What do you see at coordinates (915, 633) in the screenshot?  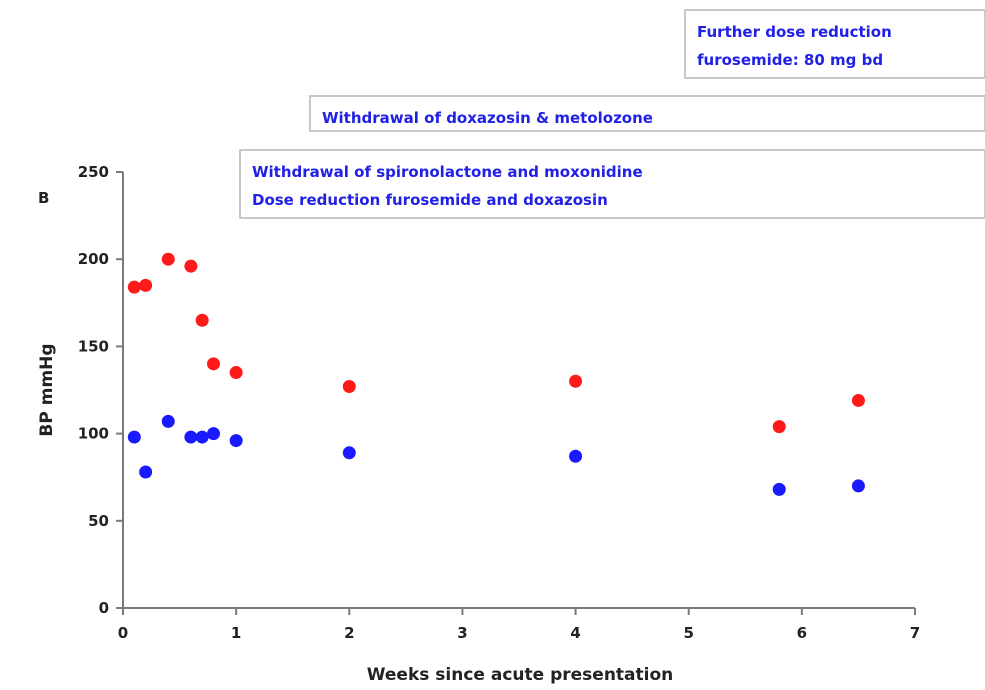 I see `x-tick-label: 7` at bounding box center [915, 633].